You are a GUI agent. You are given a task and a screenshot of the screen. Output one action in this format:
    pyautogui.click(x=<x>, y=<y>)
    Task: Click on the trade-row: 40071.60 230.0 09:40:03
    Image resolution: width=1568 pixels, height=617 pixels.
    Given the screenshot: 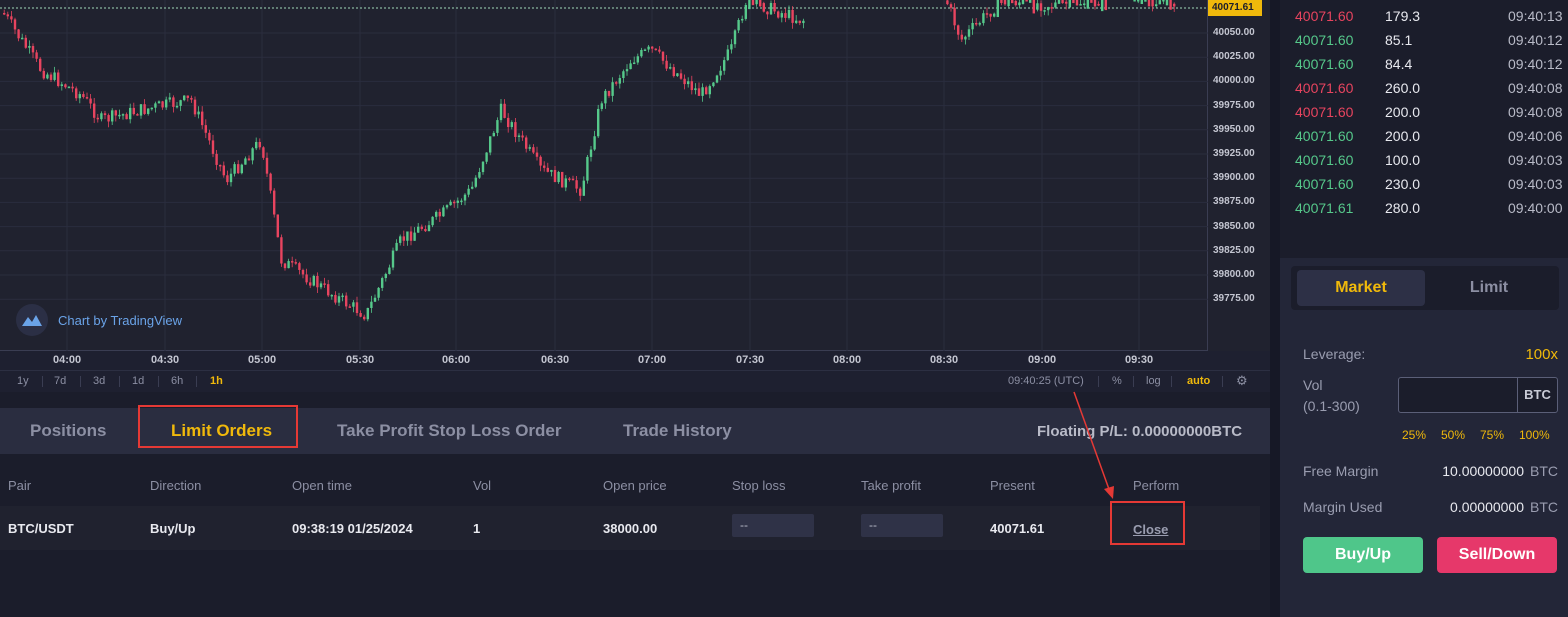 What is the action you would take?
    pyautogui.click(x=1424, y=188)
    